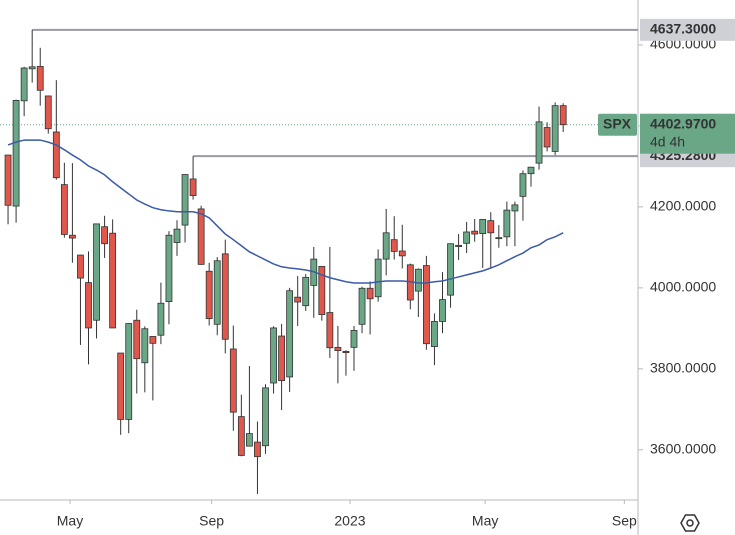 This screenshot has height=535, width=735. Describe the element at coordinates (687, 133) in the screenshot. I see `price-box` at that location.